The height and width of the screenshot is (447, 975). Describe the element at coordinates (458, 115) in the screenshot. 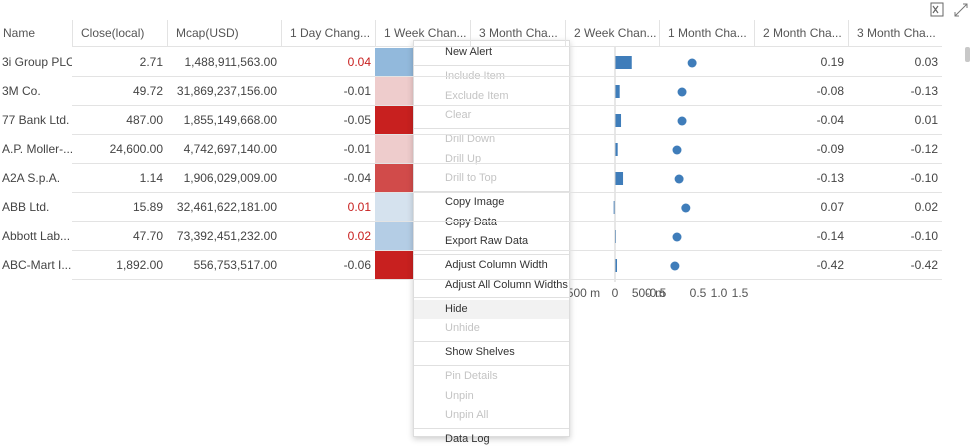

I see `menu-item: Clear` at that location.